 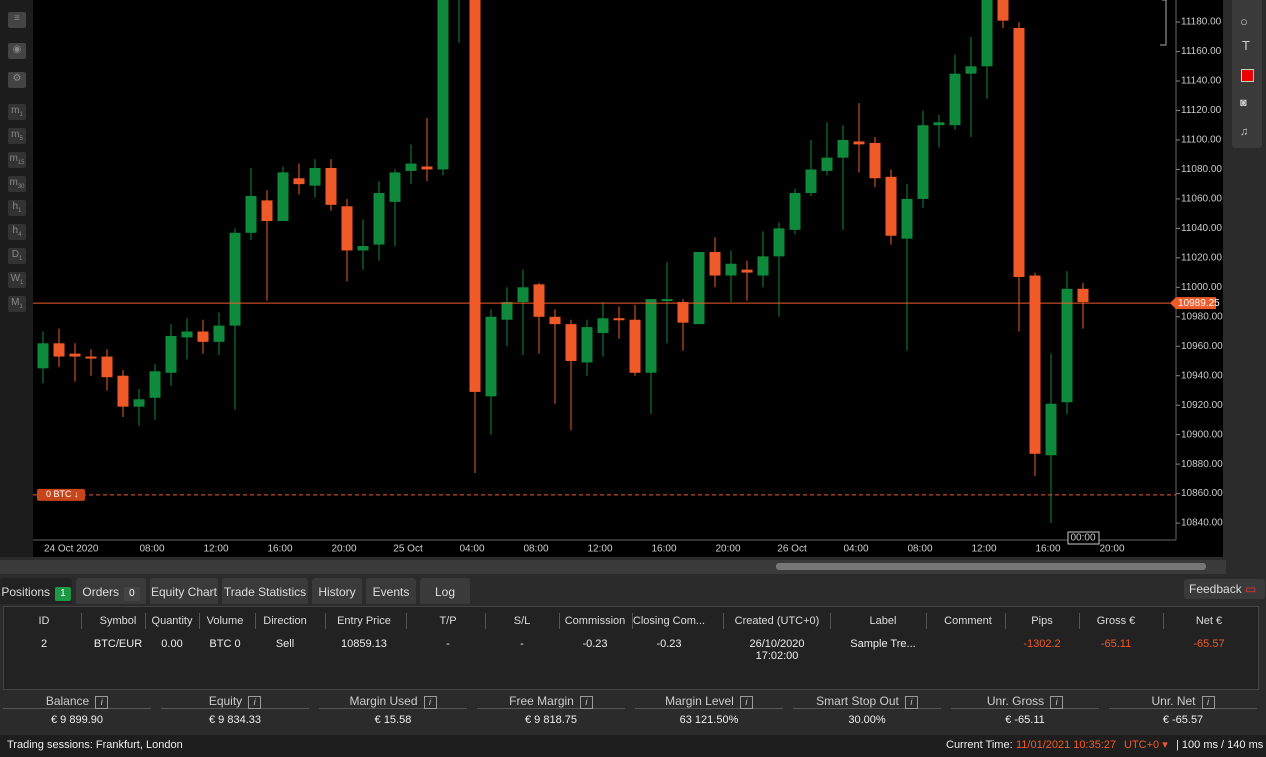 What do you see at coordinates (541, 701) in the screenshot?
I see `summary-label-text: Free Margin` at bounding box center [541, 701].